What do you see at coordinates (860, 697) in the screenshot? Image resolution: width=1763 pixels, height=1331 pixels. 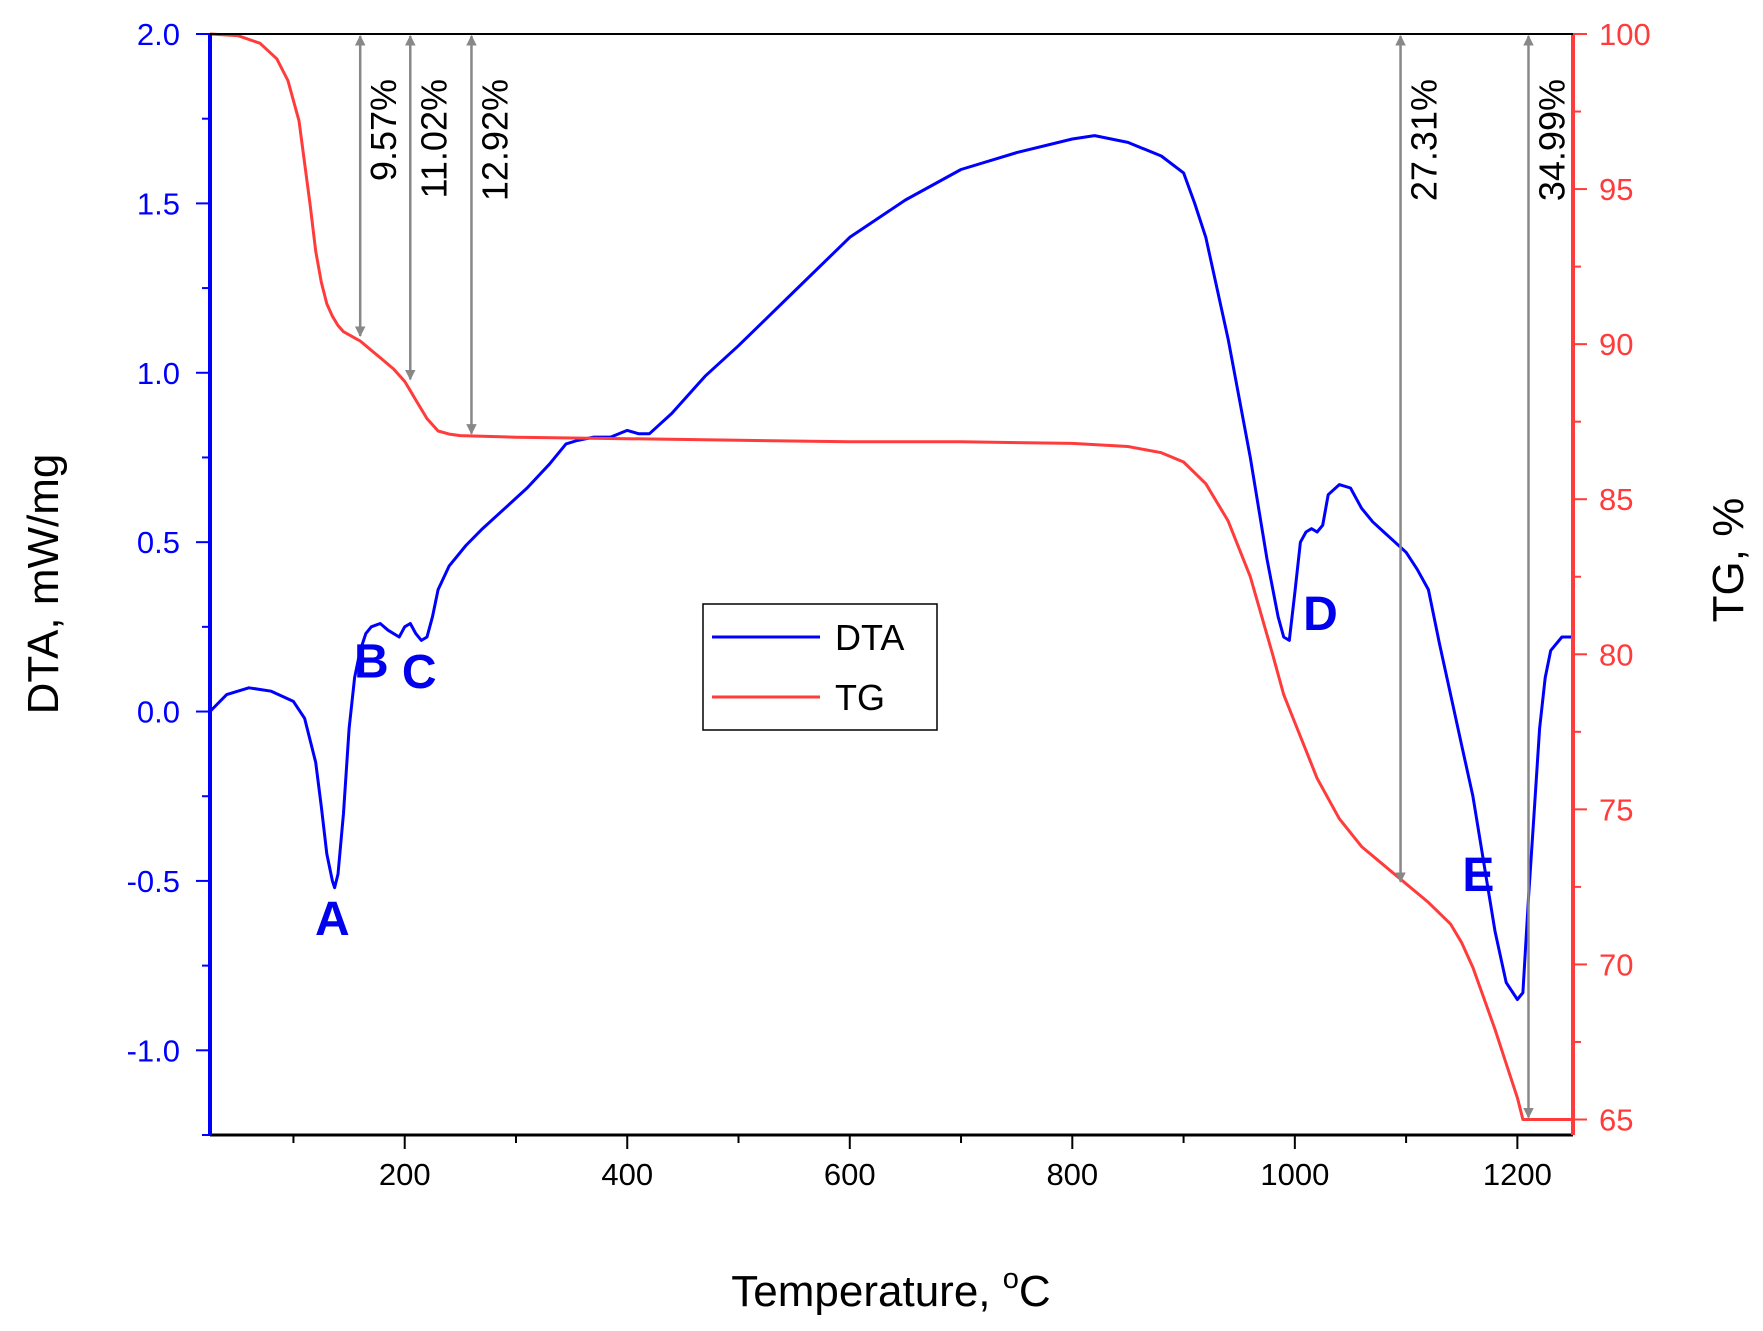 I see `legend-label-tg: TG` at bounding box center [860, 697].